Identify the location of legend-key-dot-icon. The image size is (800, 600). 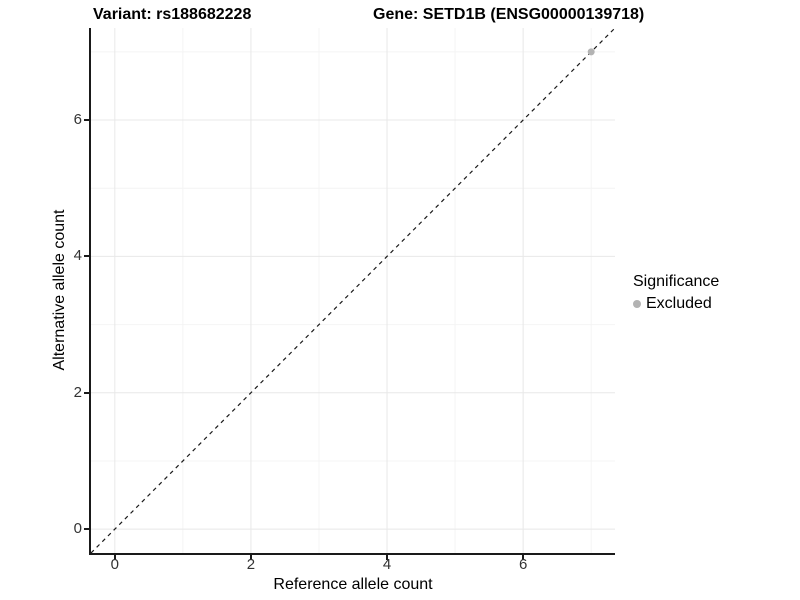
(637, 303).